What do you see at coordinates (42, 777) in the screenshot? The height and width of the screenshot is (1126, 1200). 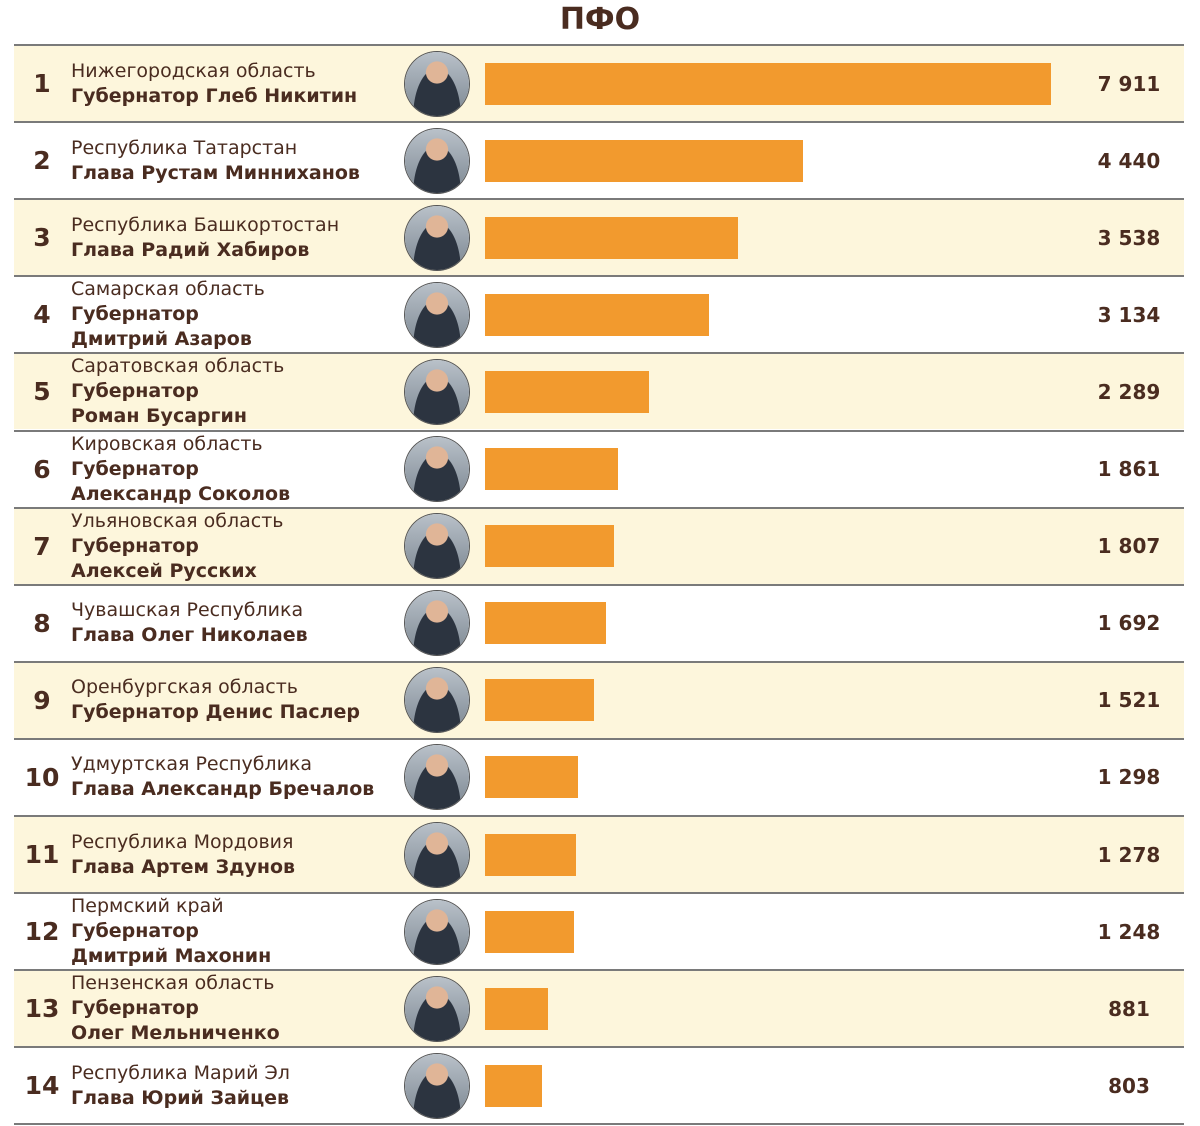 I see `rank-number: 10` at bounding box center [42, 777].